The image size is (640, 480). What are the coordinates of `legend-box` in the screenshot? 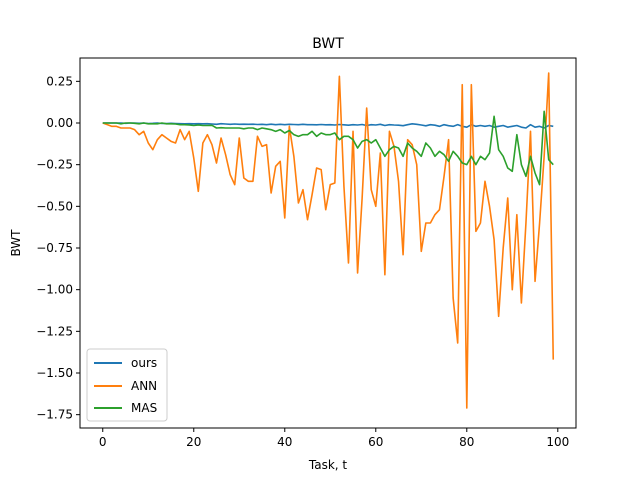 It's located at (127, 385).